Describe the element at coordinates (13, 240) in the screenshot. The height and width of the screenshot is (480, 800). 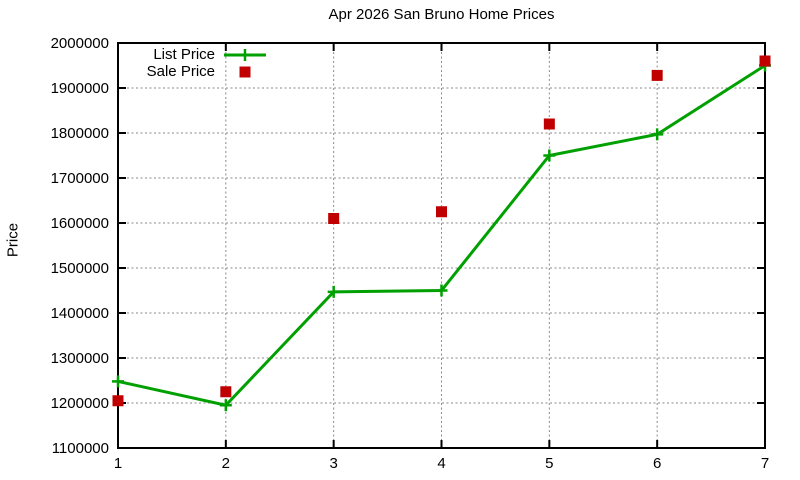
I see `y-axis-label: Price` at that location.